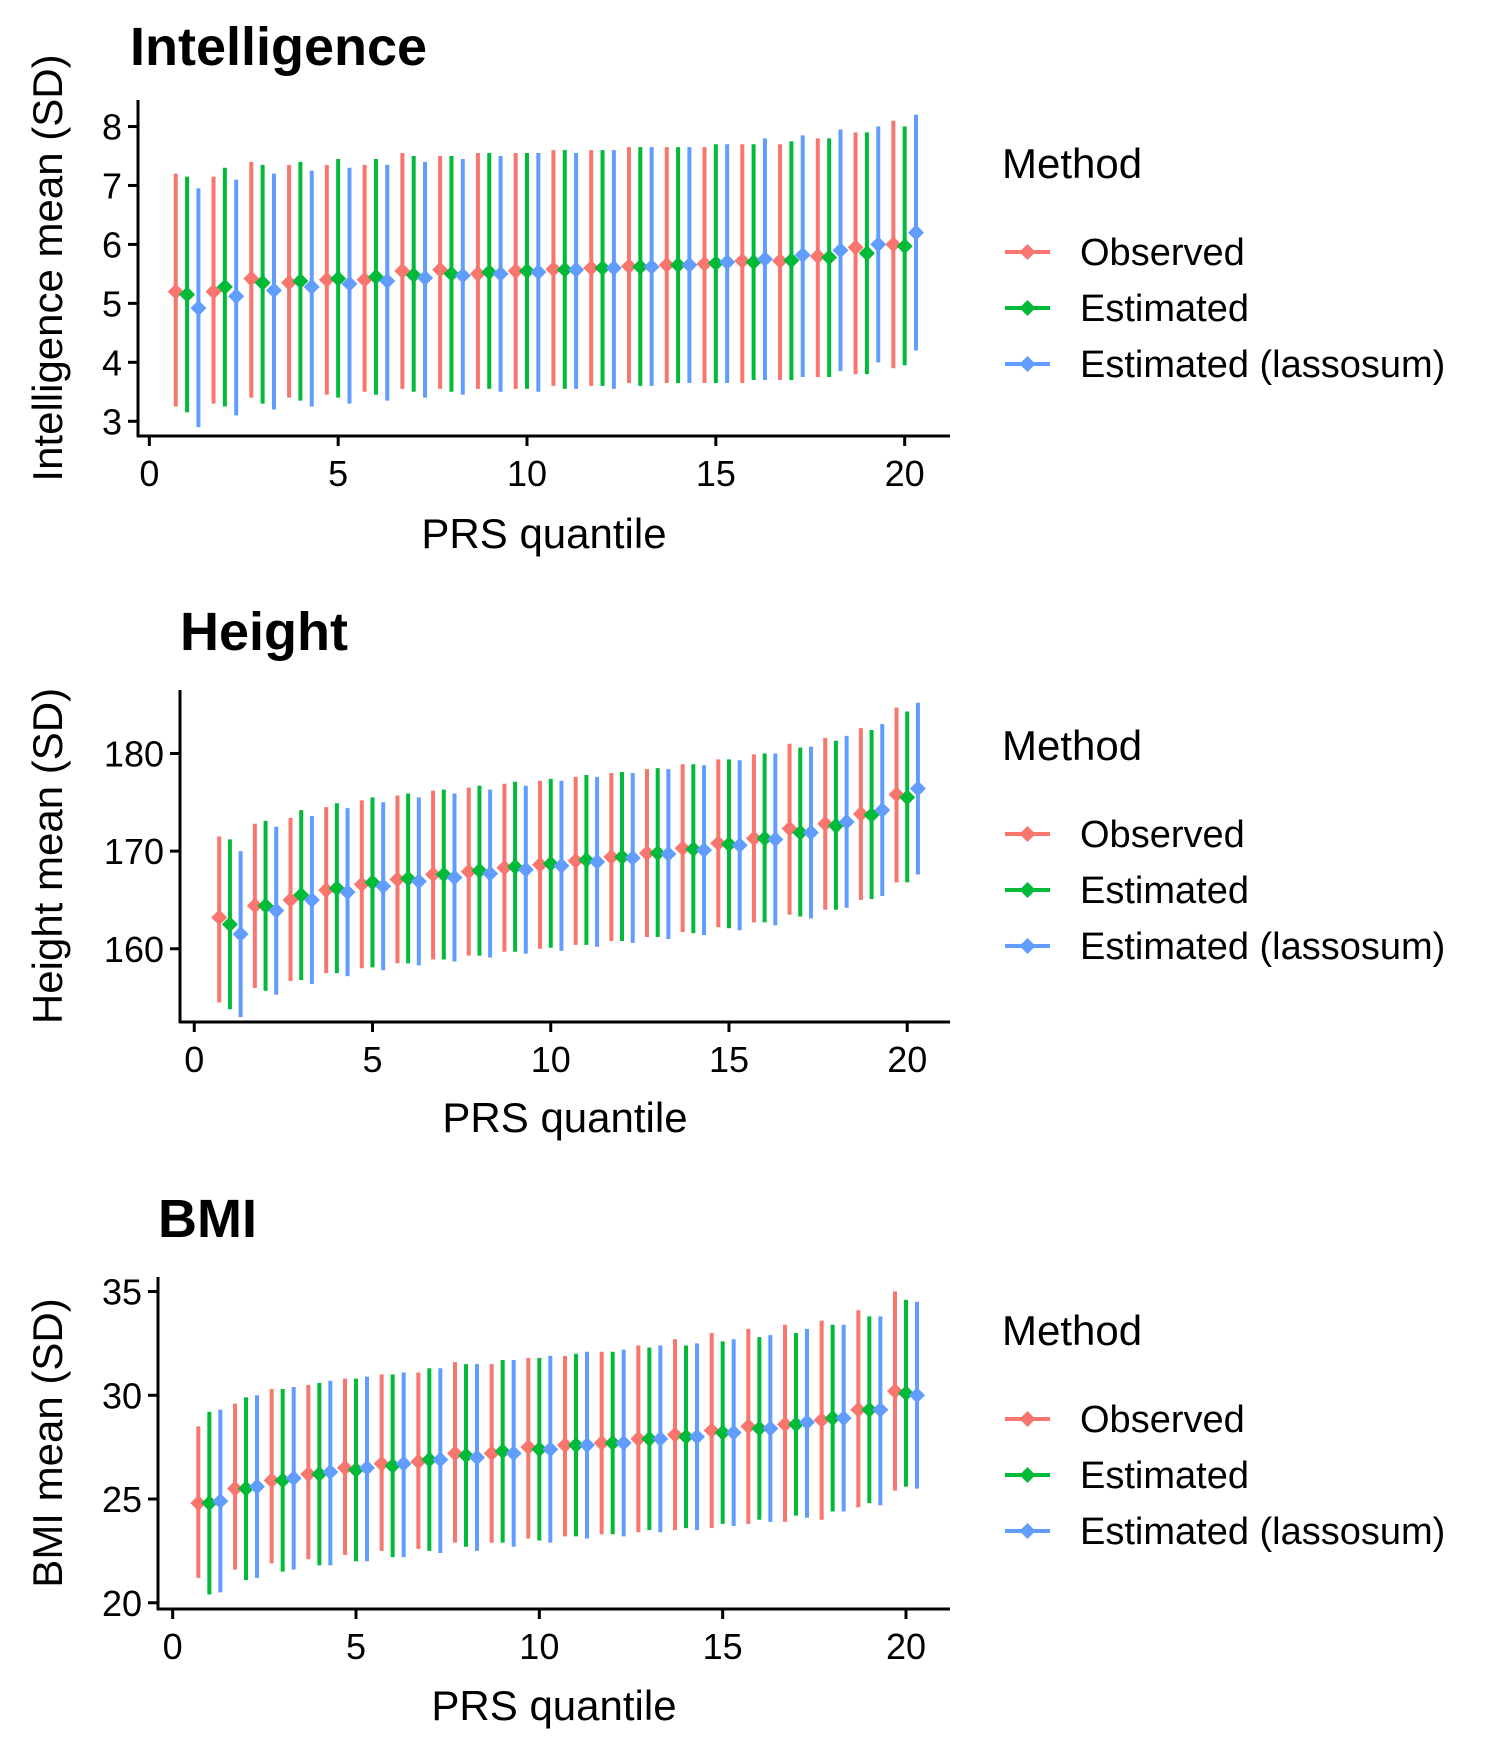 The width and height of the screenshot is (1500, 1755). What do you see at coordinates (122, 1395) in the screenshot?
I see `y-tick-label: 30` at bounding box center [122, 1395].